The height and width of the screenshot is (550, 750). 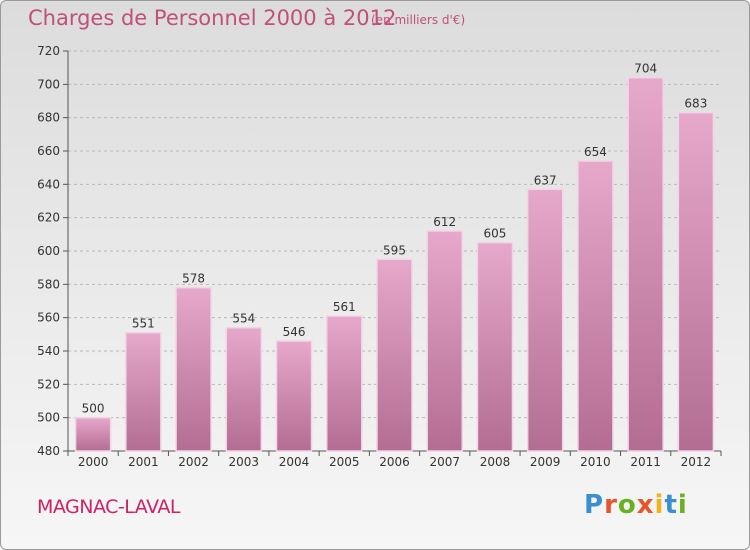 What do you see at coordinates (344, 462) in the screenshot?
I see `x-tick-label-2005: 2005` at bounding box center [344, 462].